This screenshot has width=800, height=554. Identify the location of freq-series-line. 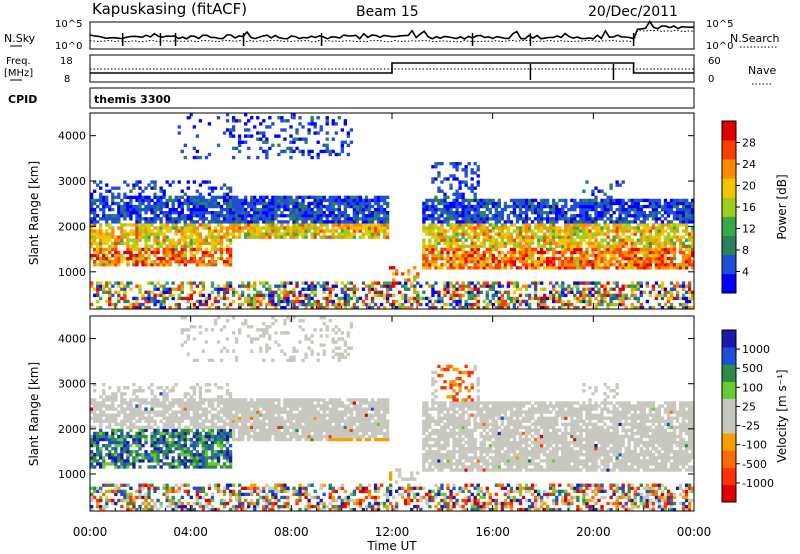
(392, 68).